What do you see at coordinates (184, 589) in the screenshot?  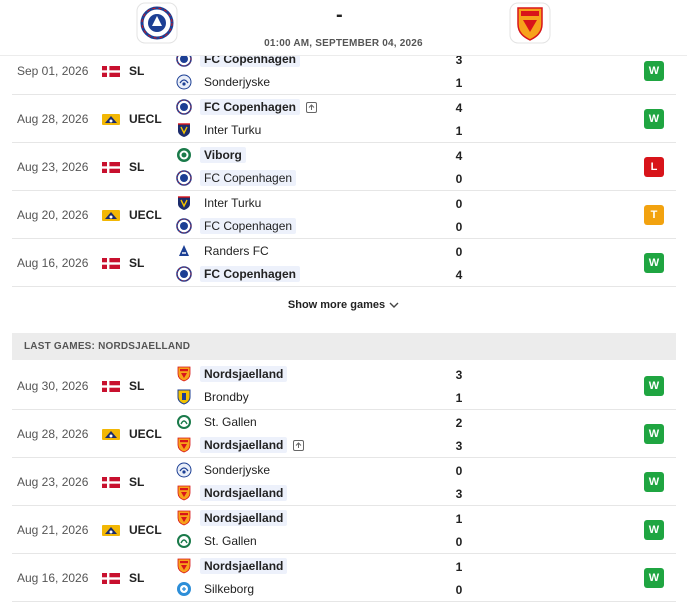 I see `silkeborg-crest-icon` at bounding box center [184, 589].